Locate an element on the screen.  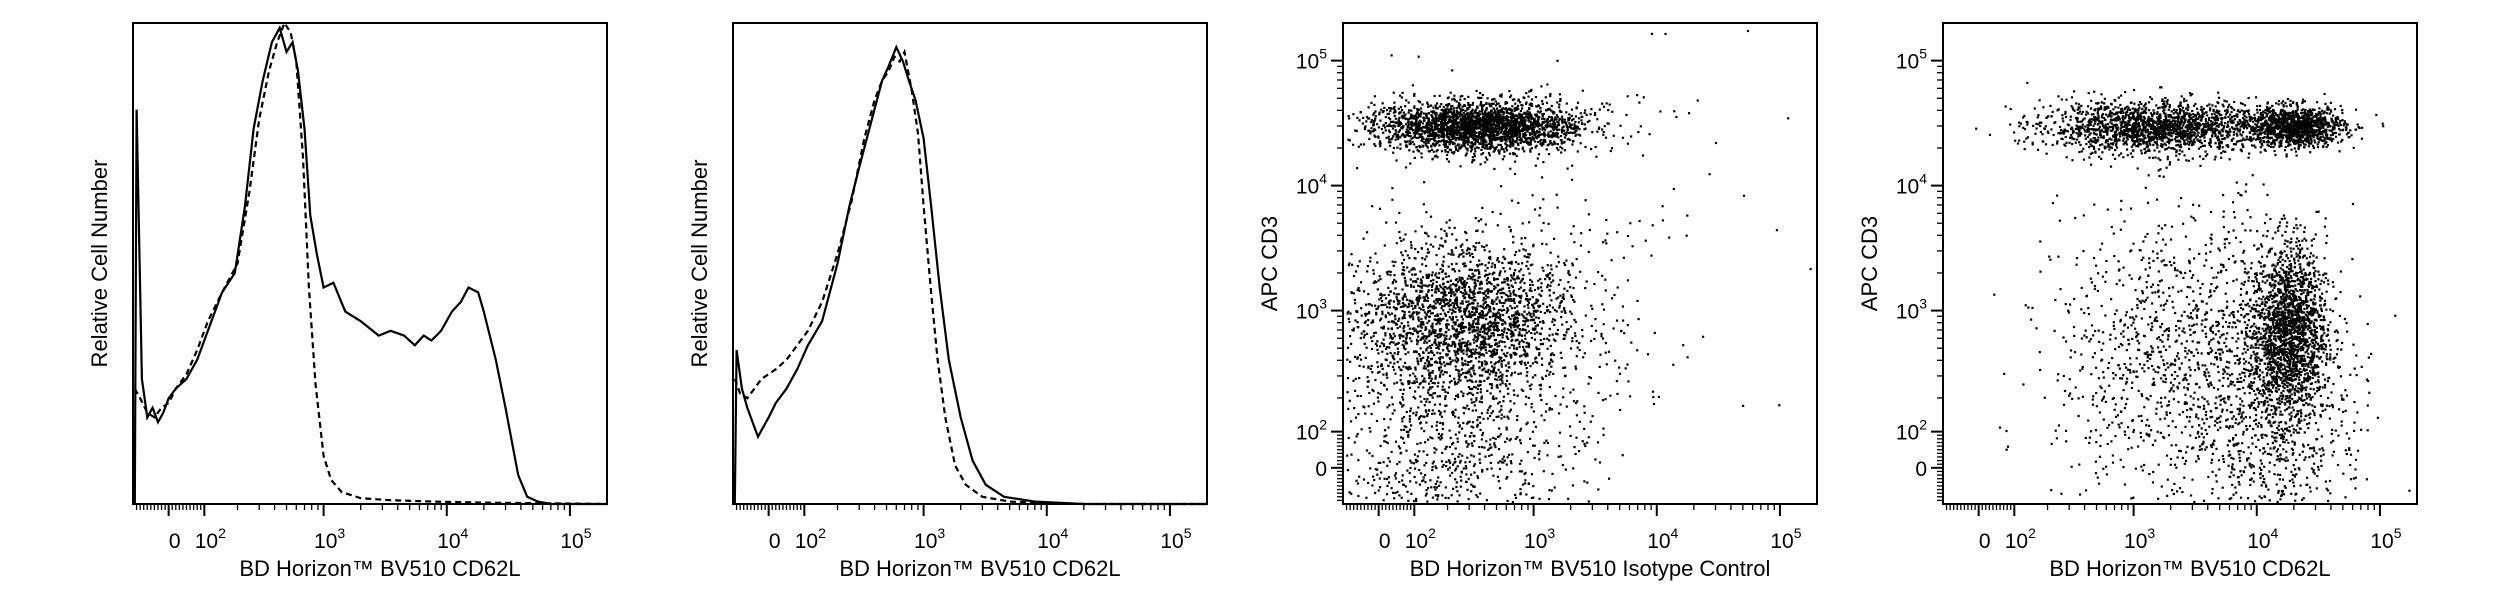
x-tick-label: 102 is located at coordinates (1420, 539).